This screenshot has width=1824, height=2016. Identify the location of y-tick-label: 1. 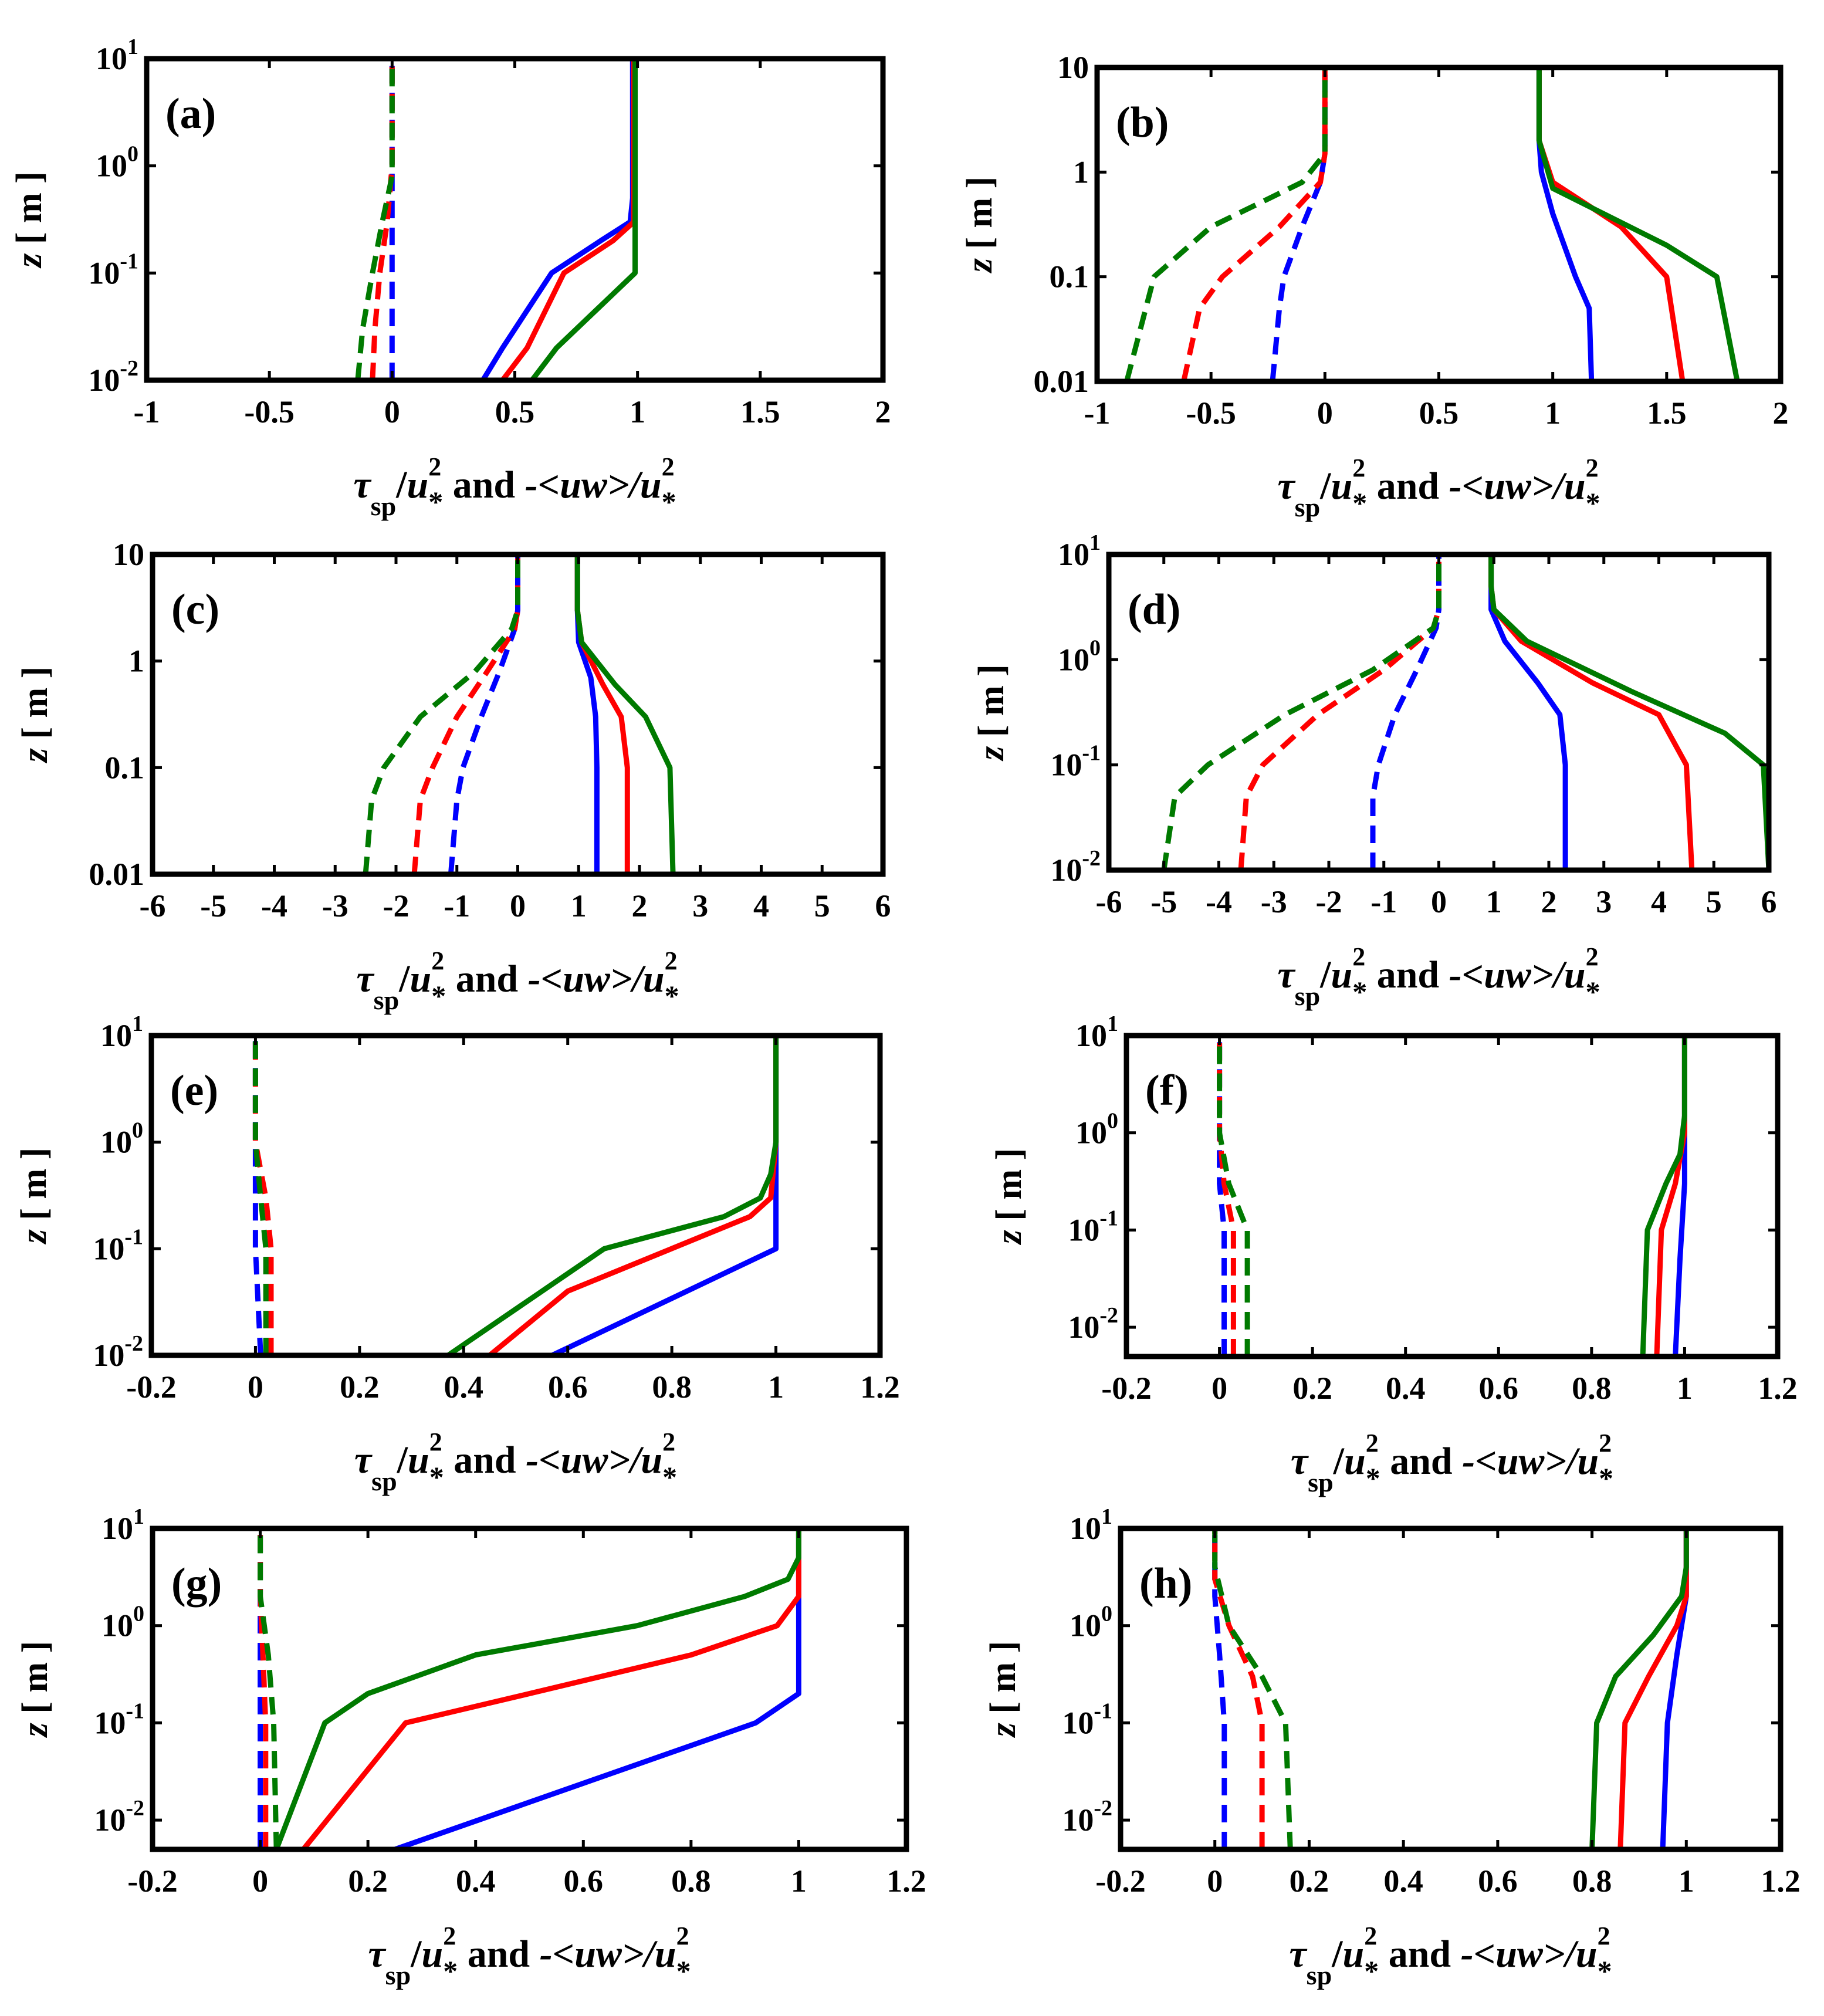
(1081, 172).